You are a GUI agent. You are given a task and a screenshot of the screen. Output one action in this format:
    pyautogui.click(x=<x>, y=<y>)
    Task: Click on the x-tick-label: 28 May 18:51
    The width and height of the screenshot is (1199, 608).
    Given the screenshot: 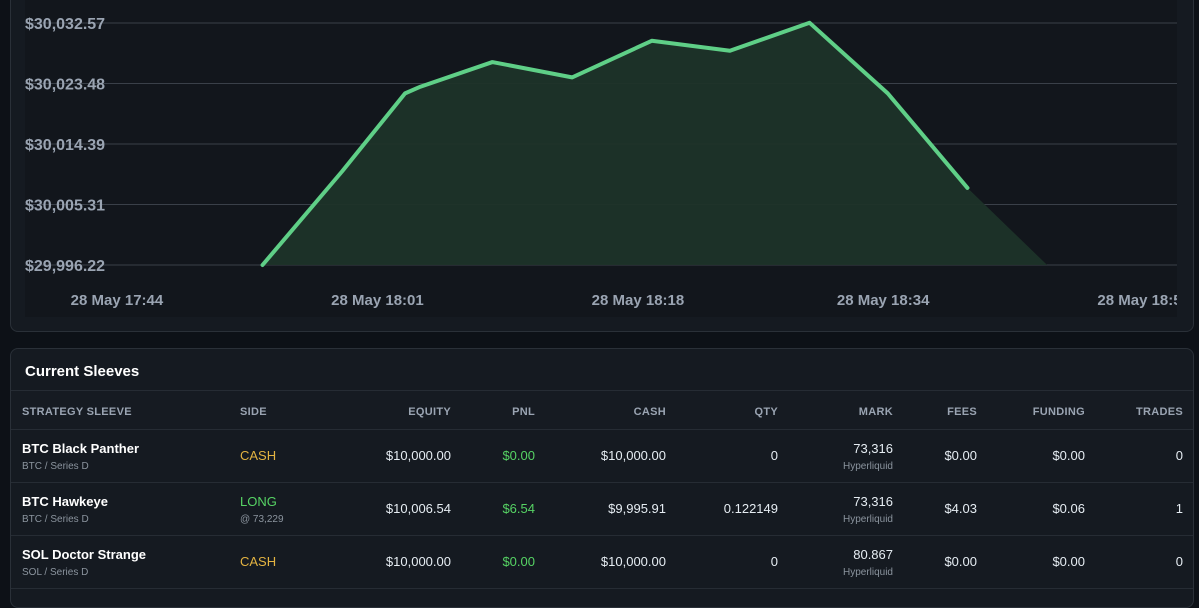 What is the action you would take?
    pyautogui.click(x=1137, y=300)
    